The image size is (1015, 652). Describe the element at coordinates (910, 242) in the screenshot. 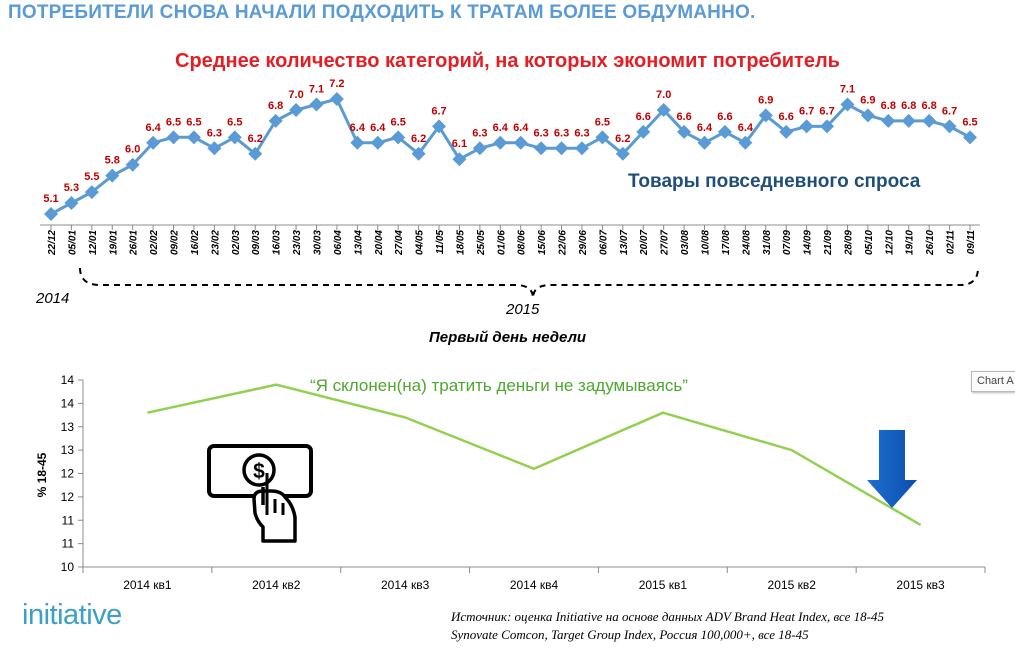

I see `chart1-x-tick-label: 19/10` at that location.